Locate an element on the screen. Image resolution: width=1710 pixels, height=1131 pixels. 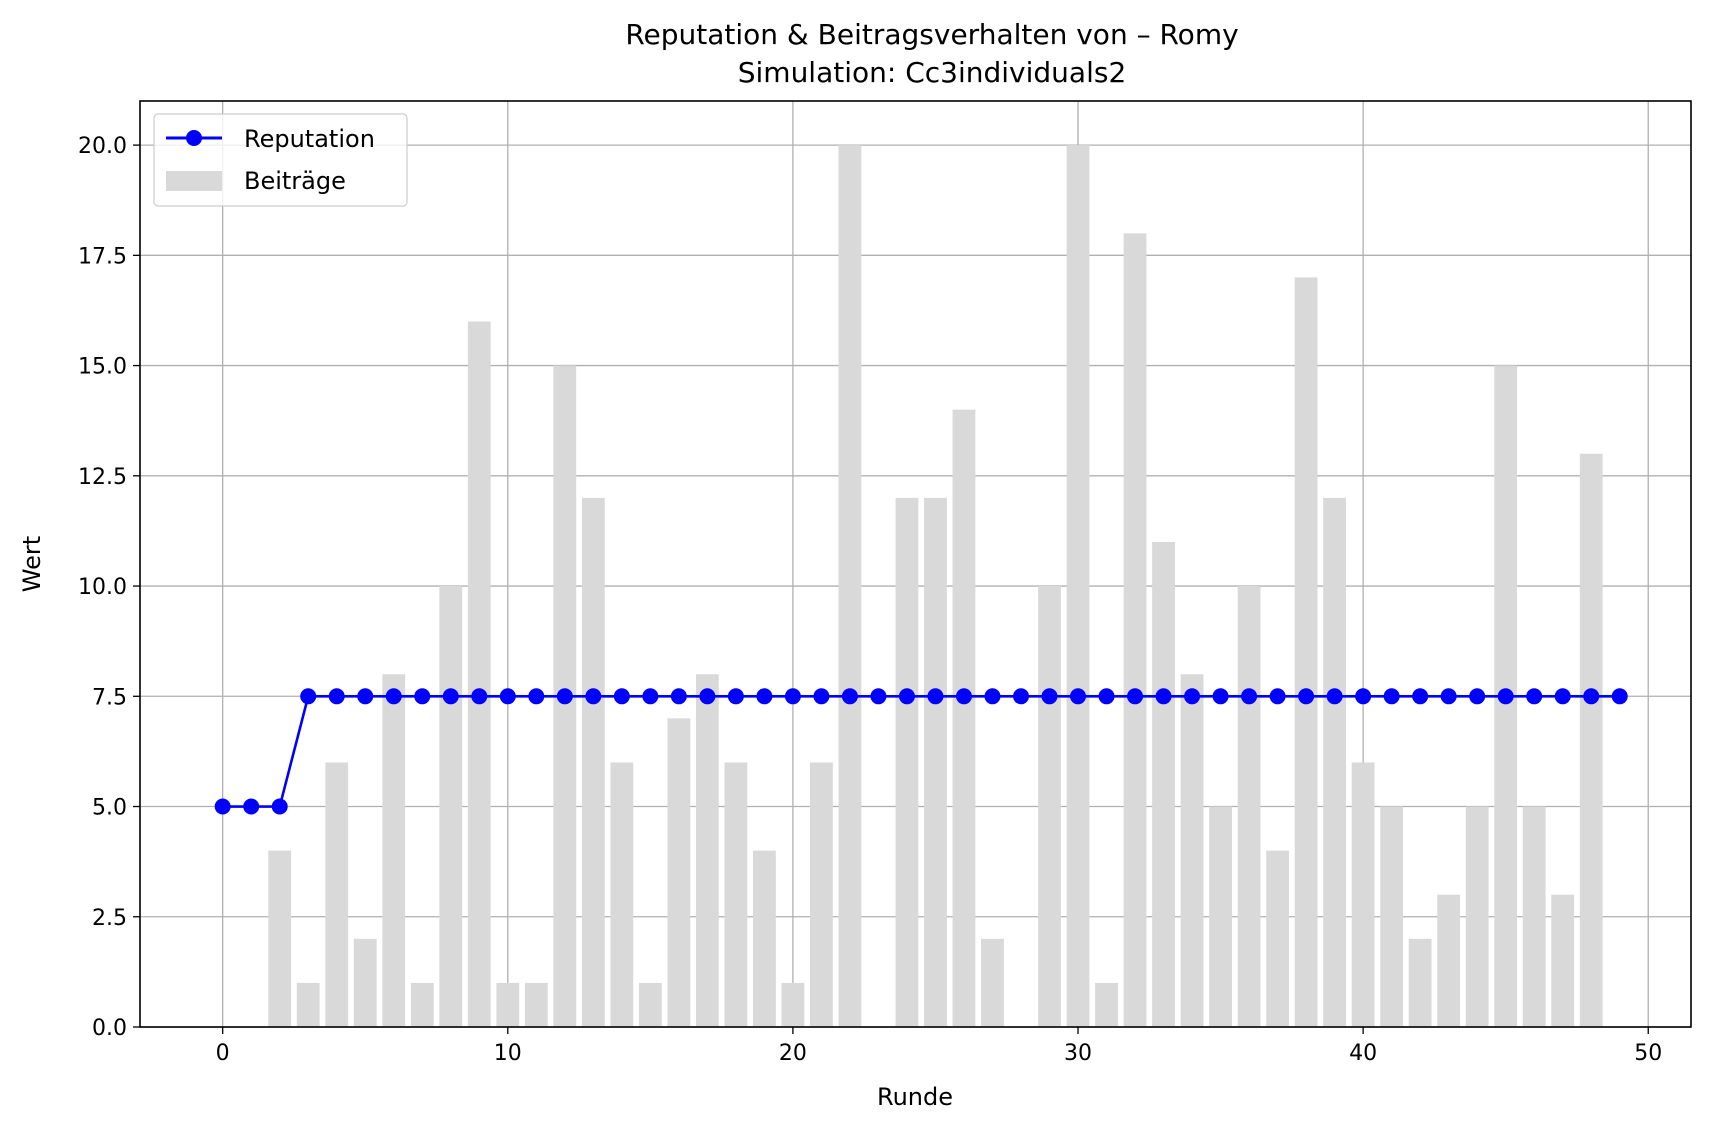
line-series is located at coordinates (921, 751).